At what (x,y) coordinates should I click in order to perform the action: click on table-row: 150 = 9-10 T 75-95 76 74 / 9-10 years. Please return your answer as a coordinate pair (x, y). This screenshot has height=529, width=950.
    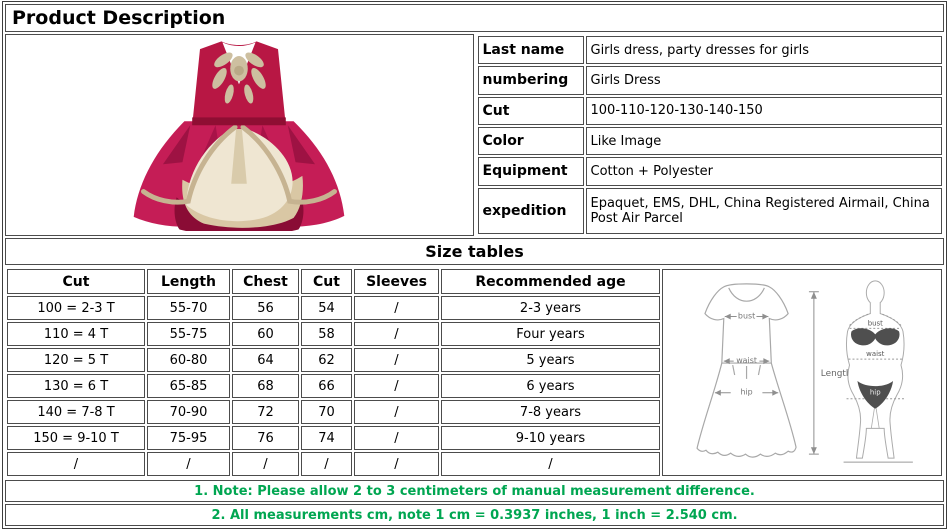
    Looking at the image, I should click on (474, 438).